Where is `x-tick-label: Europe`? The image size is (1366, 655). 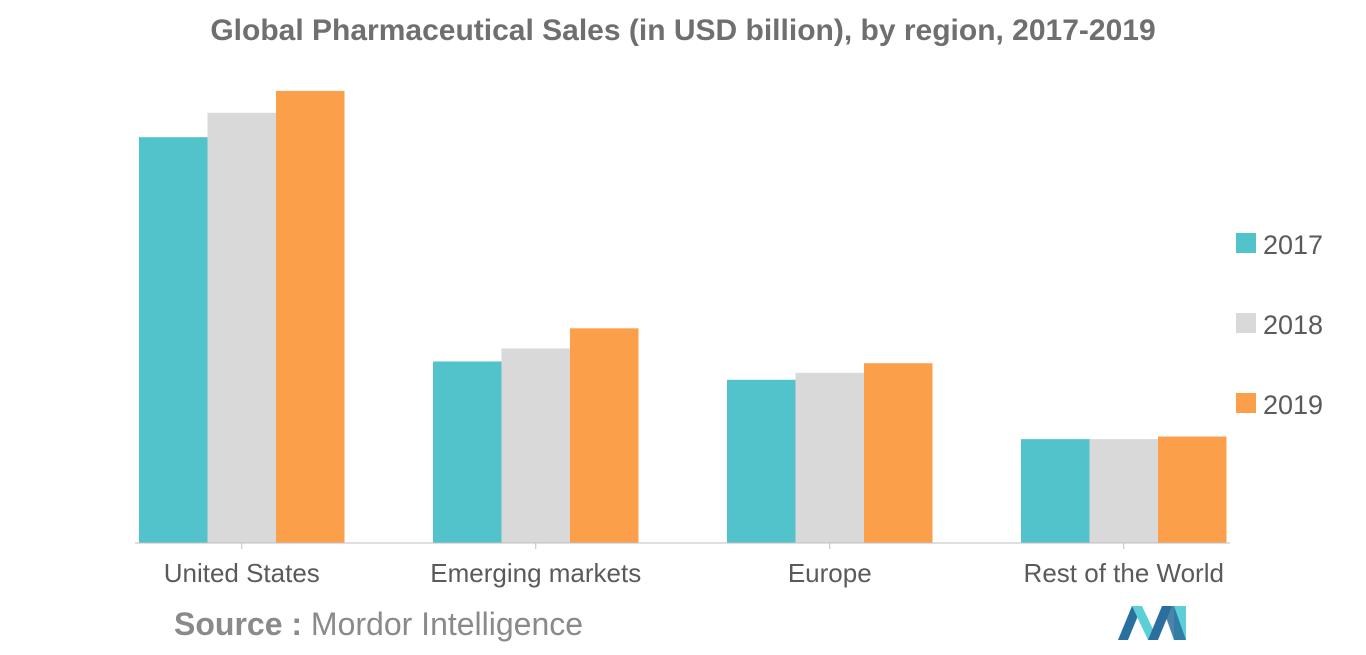
x-tick-label: Europe is located at coordinates (830, 573).